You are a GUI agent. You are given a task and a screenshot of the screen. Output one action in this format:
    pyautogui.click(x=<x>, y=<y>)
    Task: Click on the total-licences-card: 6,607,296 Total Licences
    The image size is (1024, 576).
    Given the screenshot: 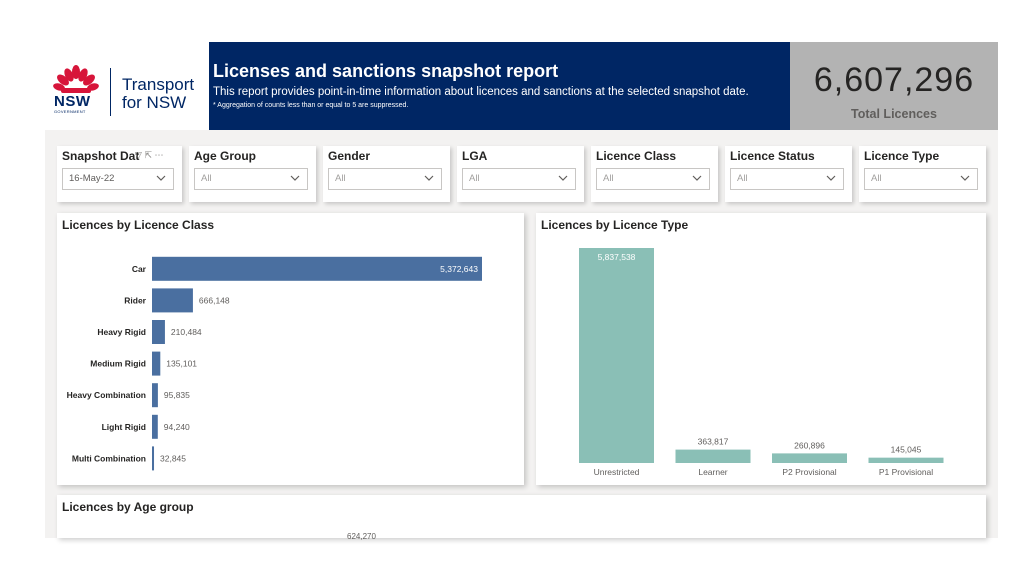 What is the action you would take?
    pyautogui.click(x=894, y=86)
    